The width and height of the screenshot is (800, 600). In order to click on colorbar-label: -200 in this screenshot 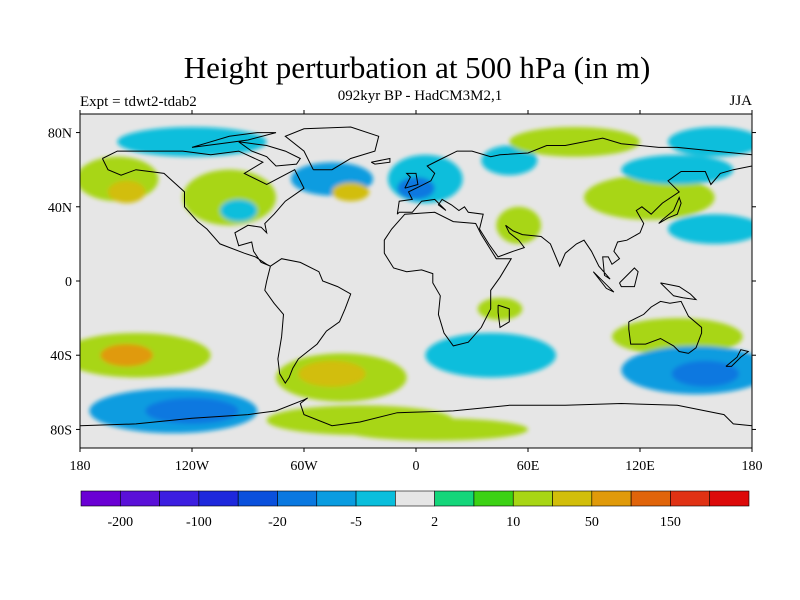, I will do `click(120, 522)`.